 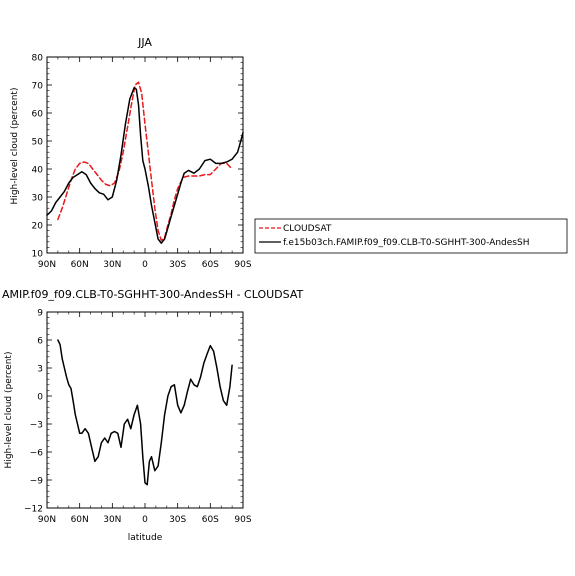 I want to click on top-x-tick-label: 30S, so click(x=177, y=265).